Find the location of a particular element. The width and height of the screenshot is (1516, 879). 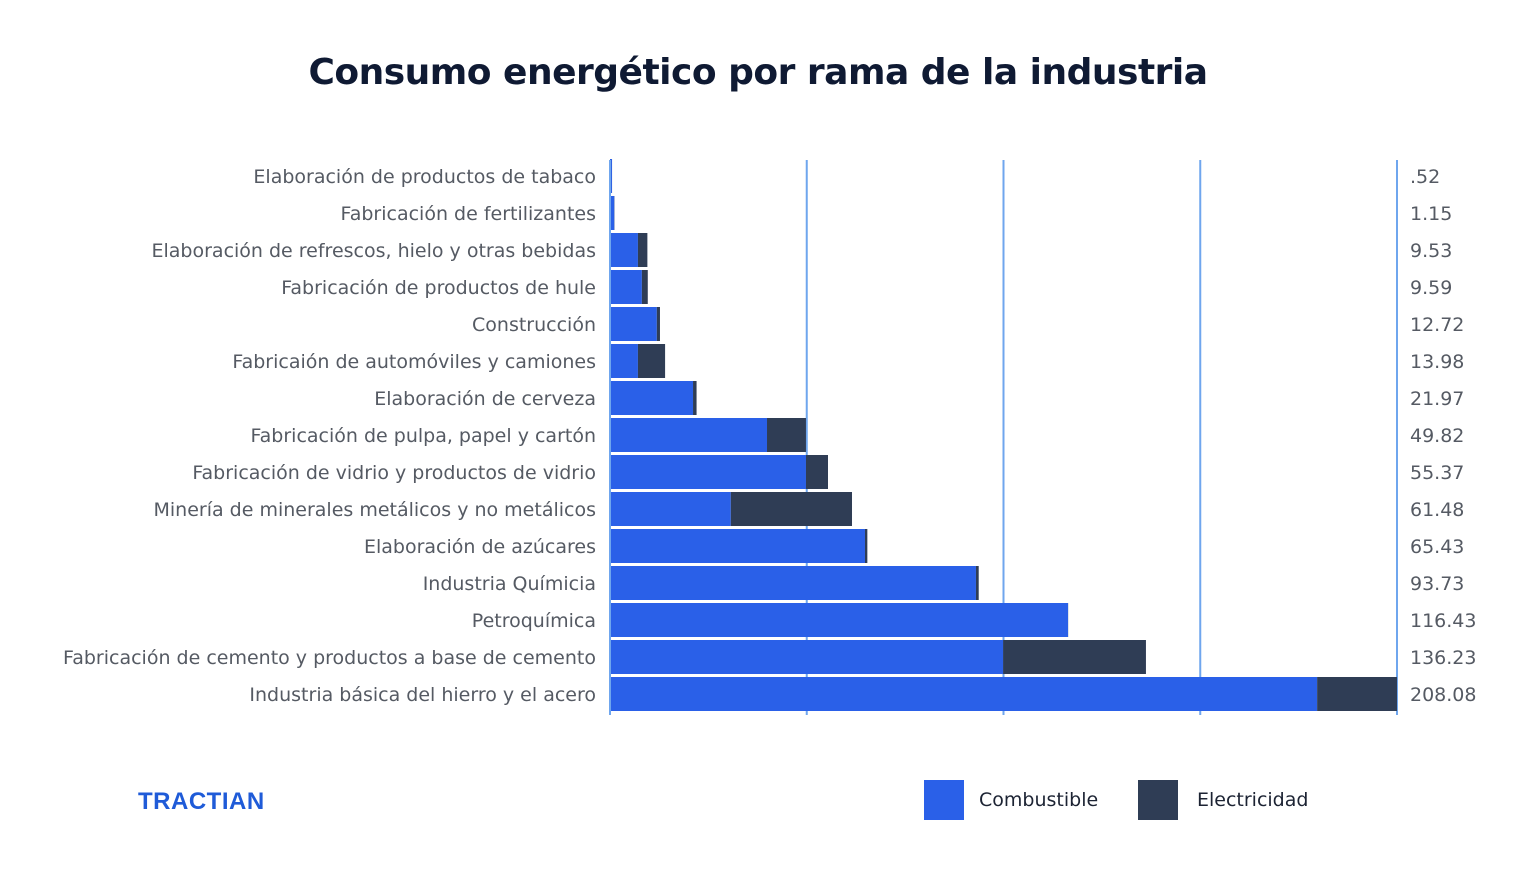

legend-swatch-electricidad is located at coordinates (1158, 800).